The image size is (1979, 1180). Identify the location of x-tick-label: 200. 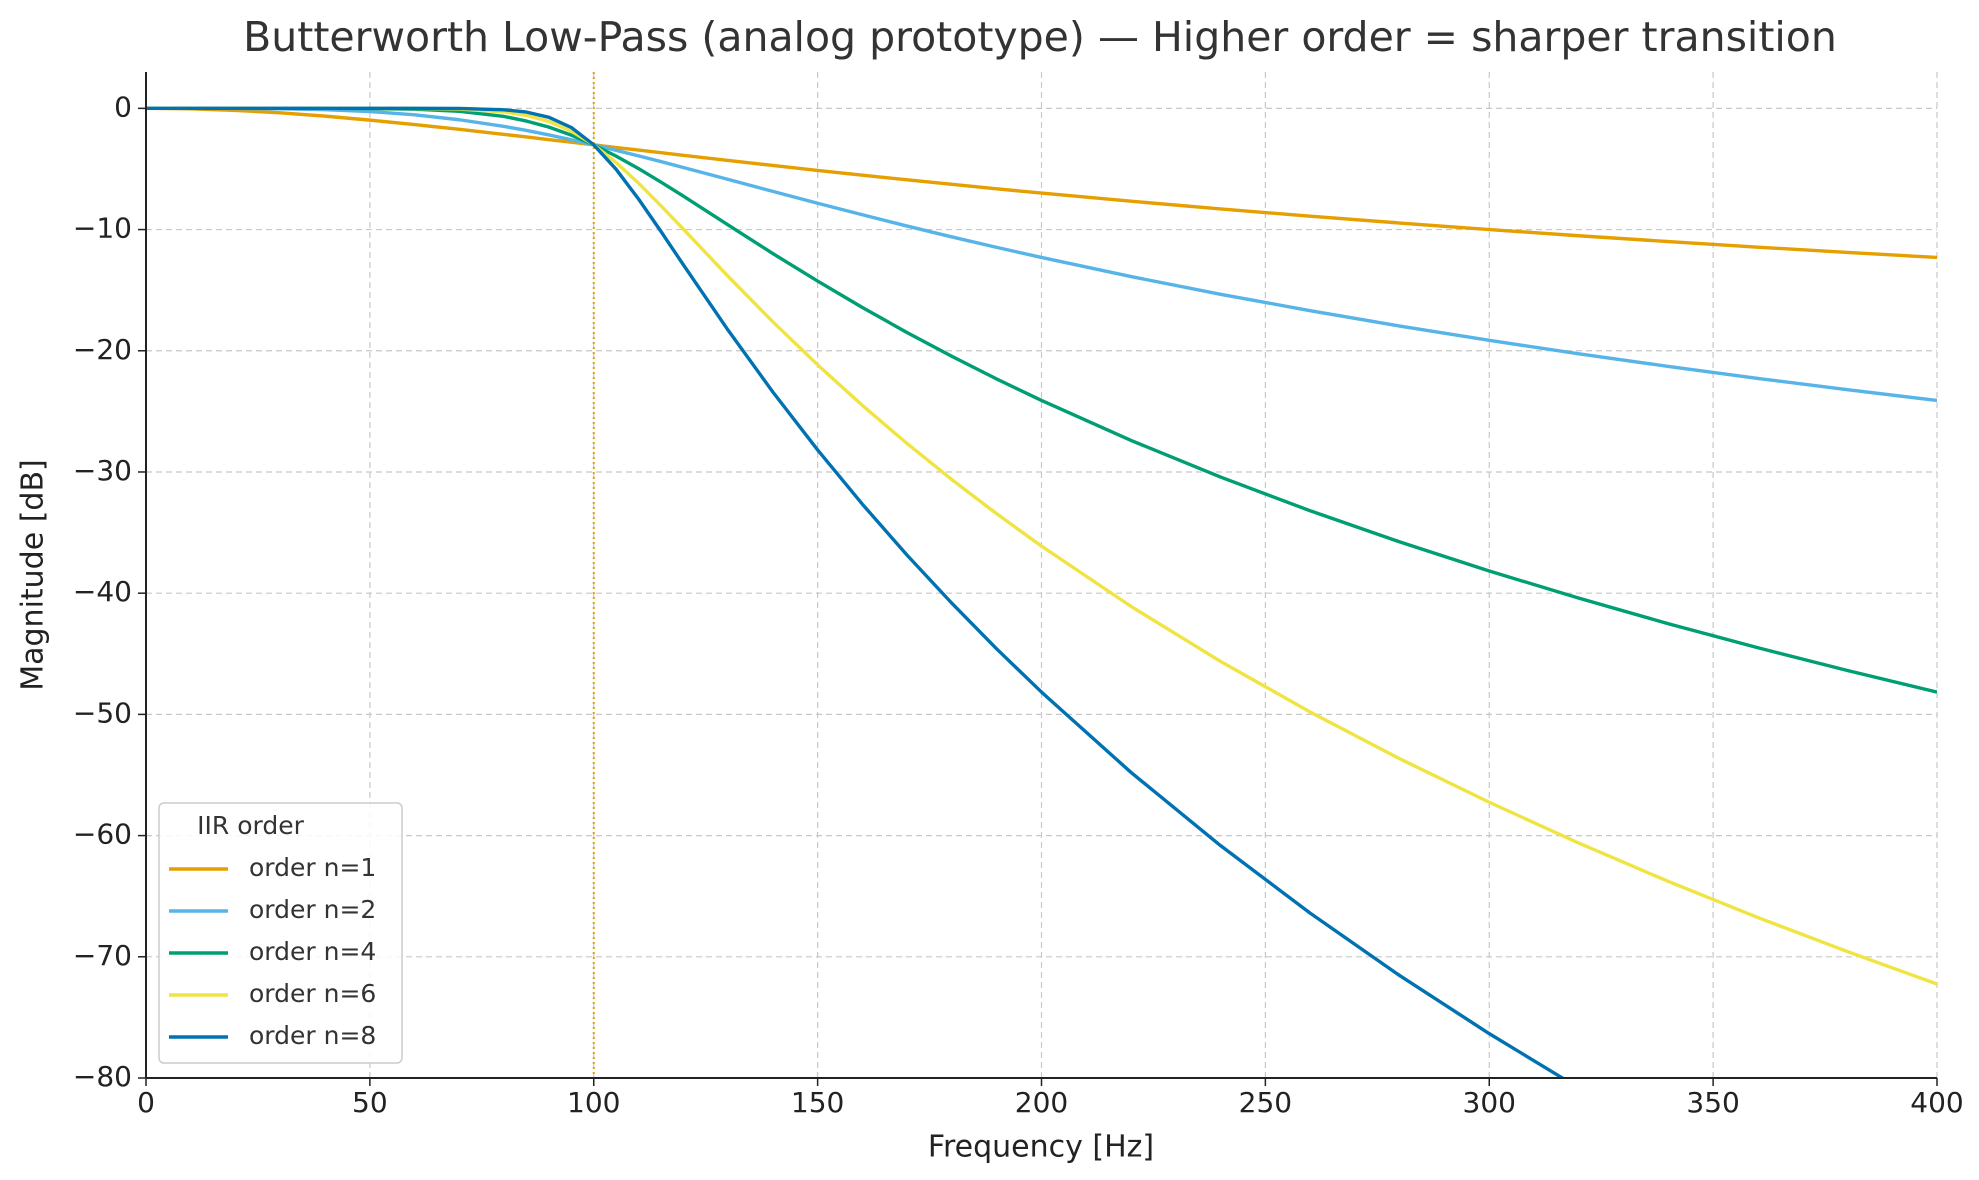
(1041, 1102).